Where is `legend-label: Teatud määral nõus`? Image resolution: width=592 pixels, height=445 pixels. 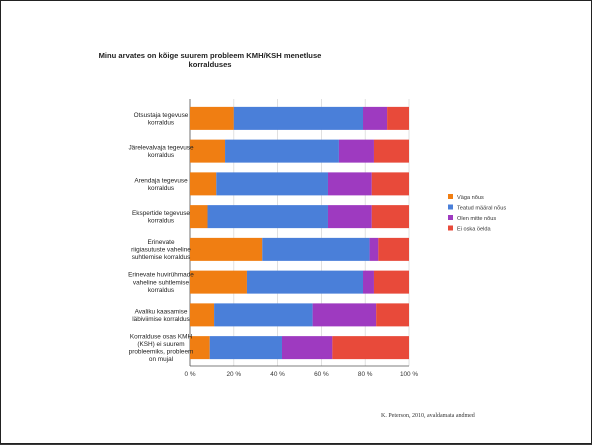
legend-label: Teatud määral nõus is located at coordinates (481, 208).